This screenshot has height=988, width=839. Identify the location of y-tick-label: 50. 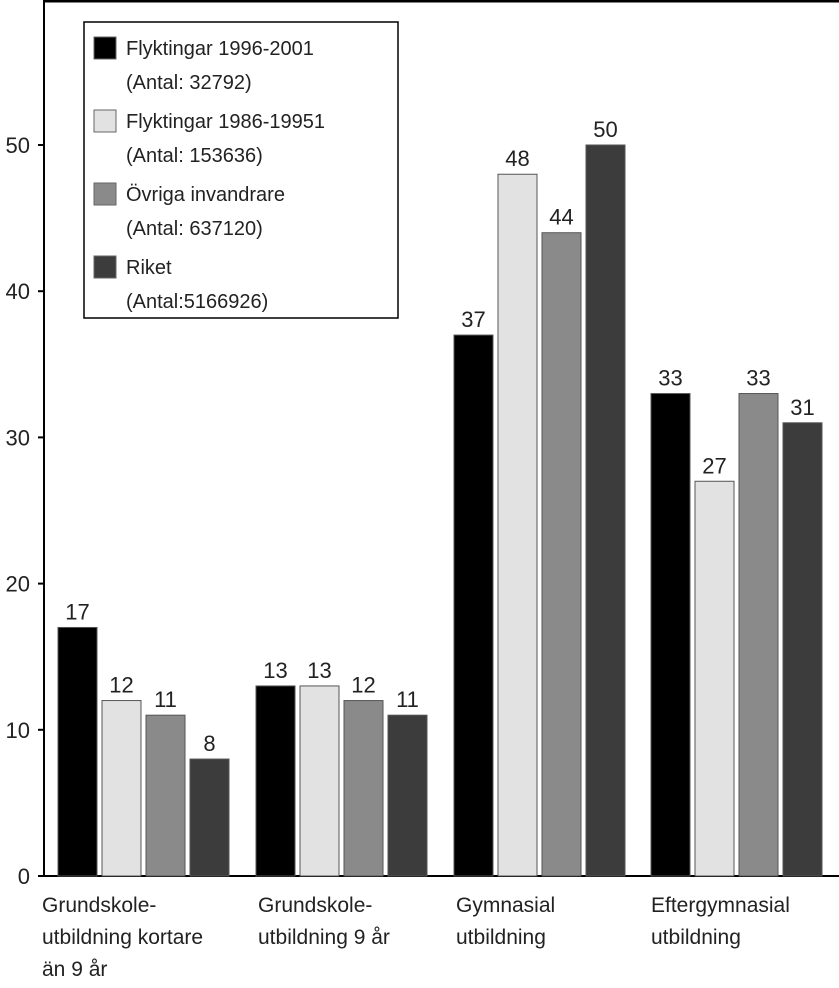
(18, 145).